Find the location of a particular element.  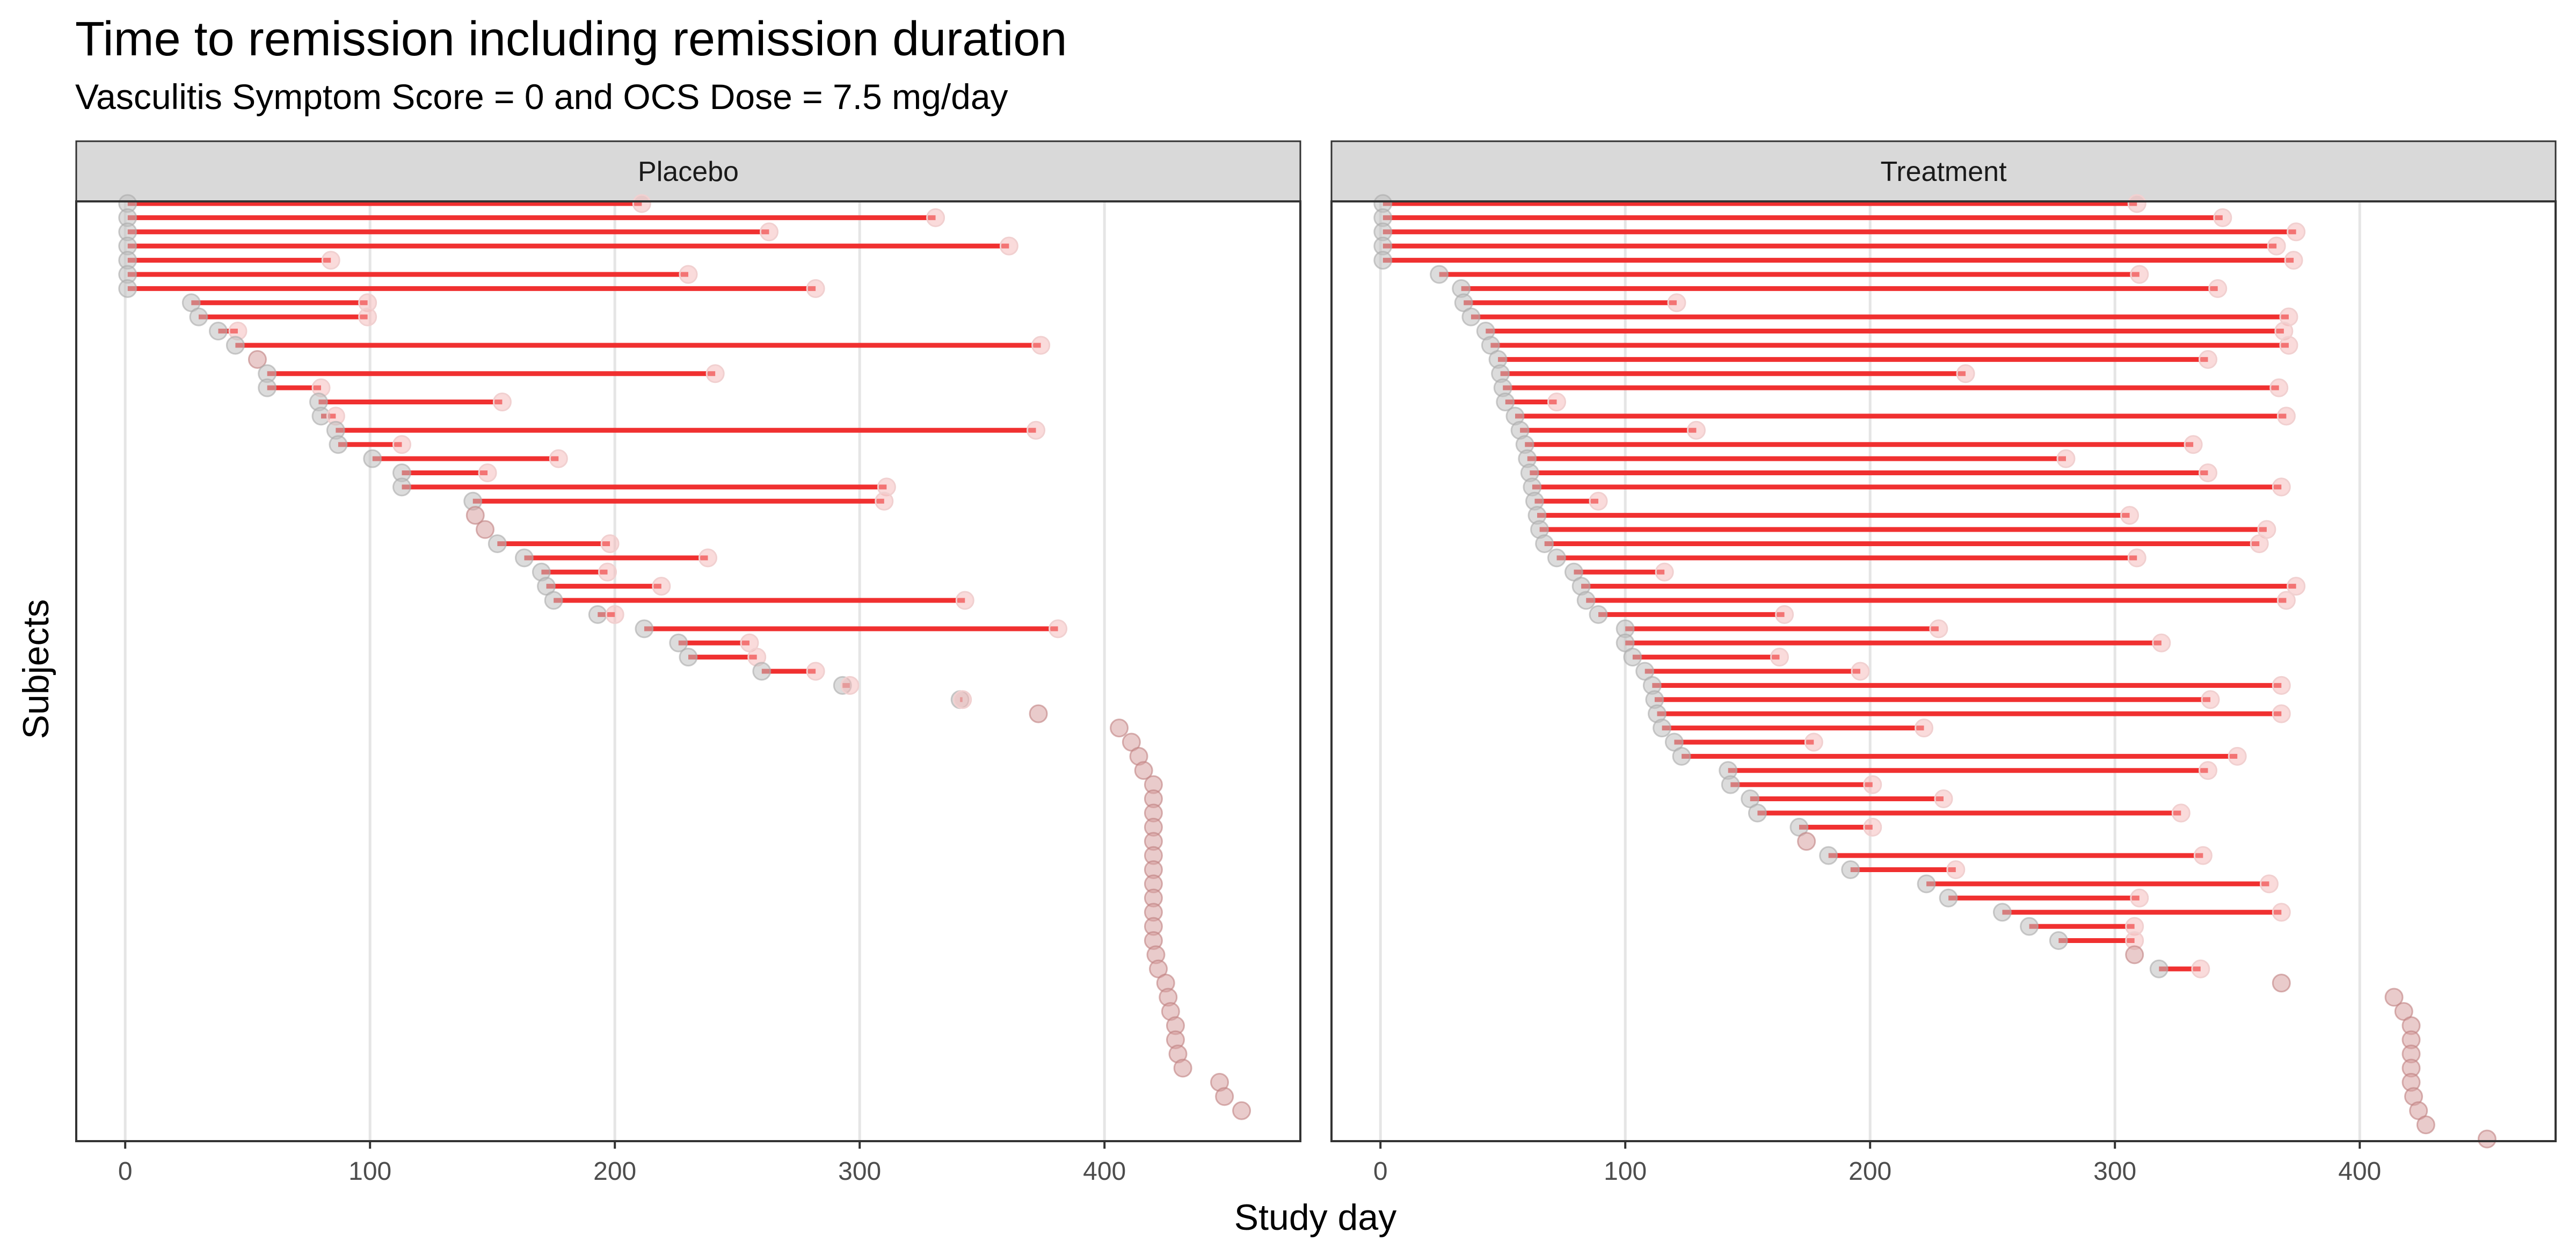

x-tick-label: 0 is located at coordinates (125, 1171).